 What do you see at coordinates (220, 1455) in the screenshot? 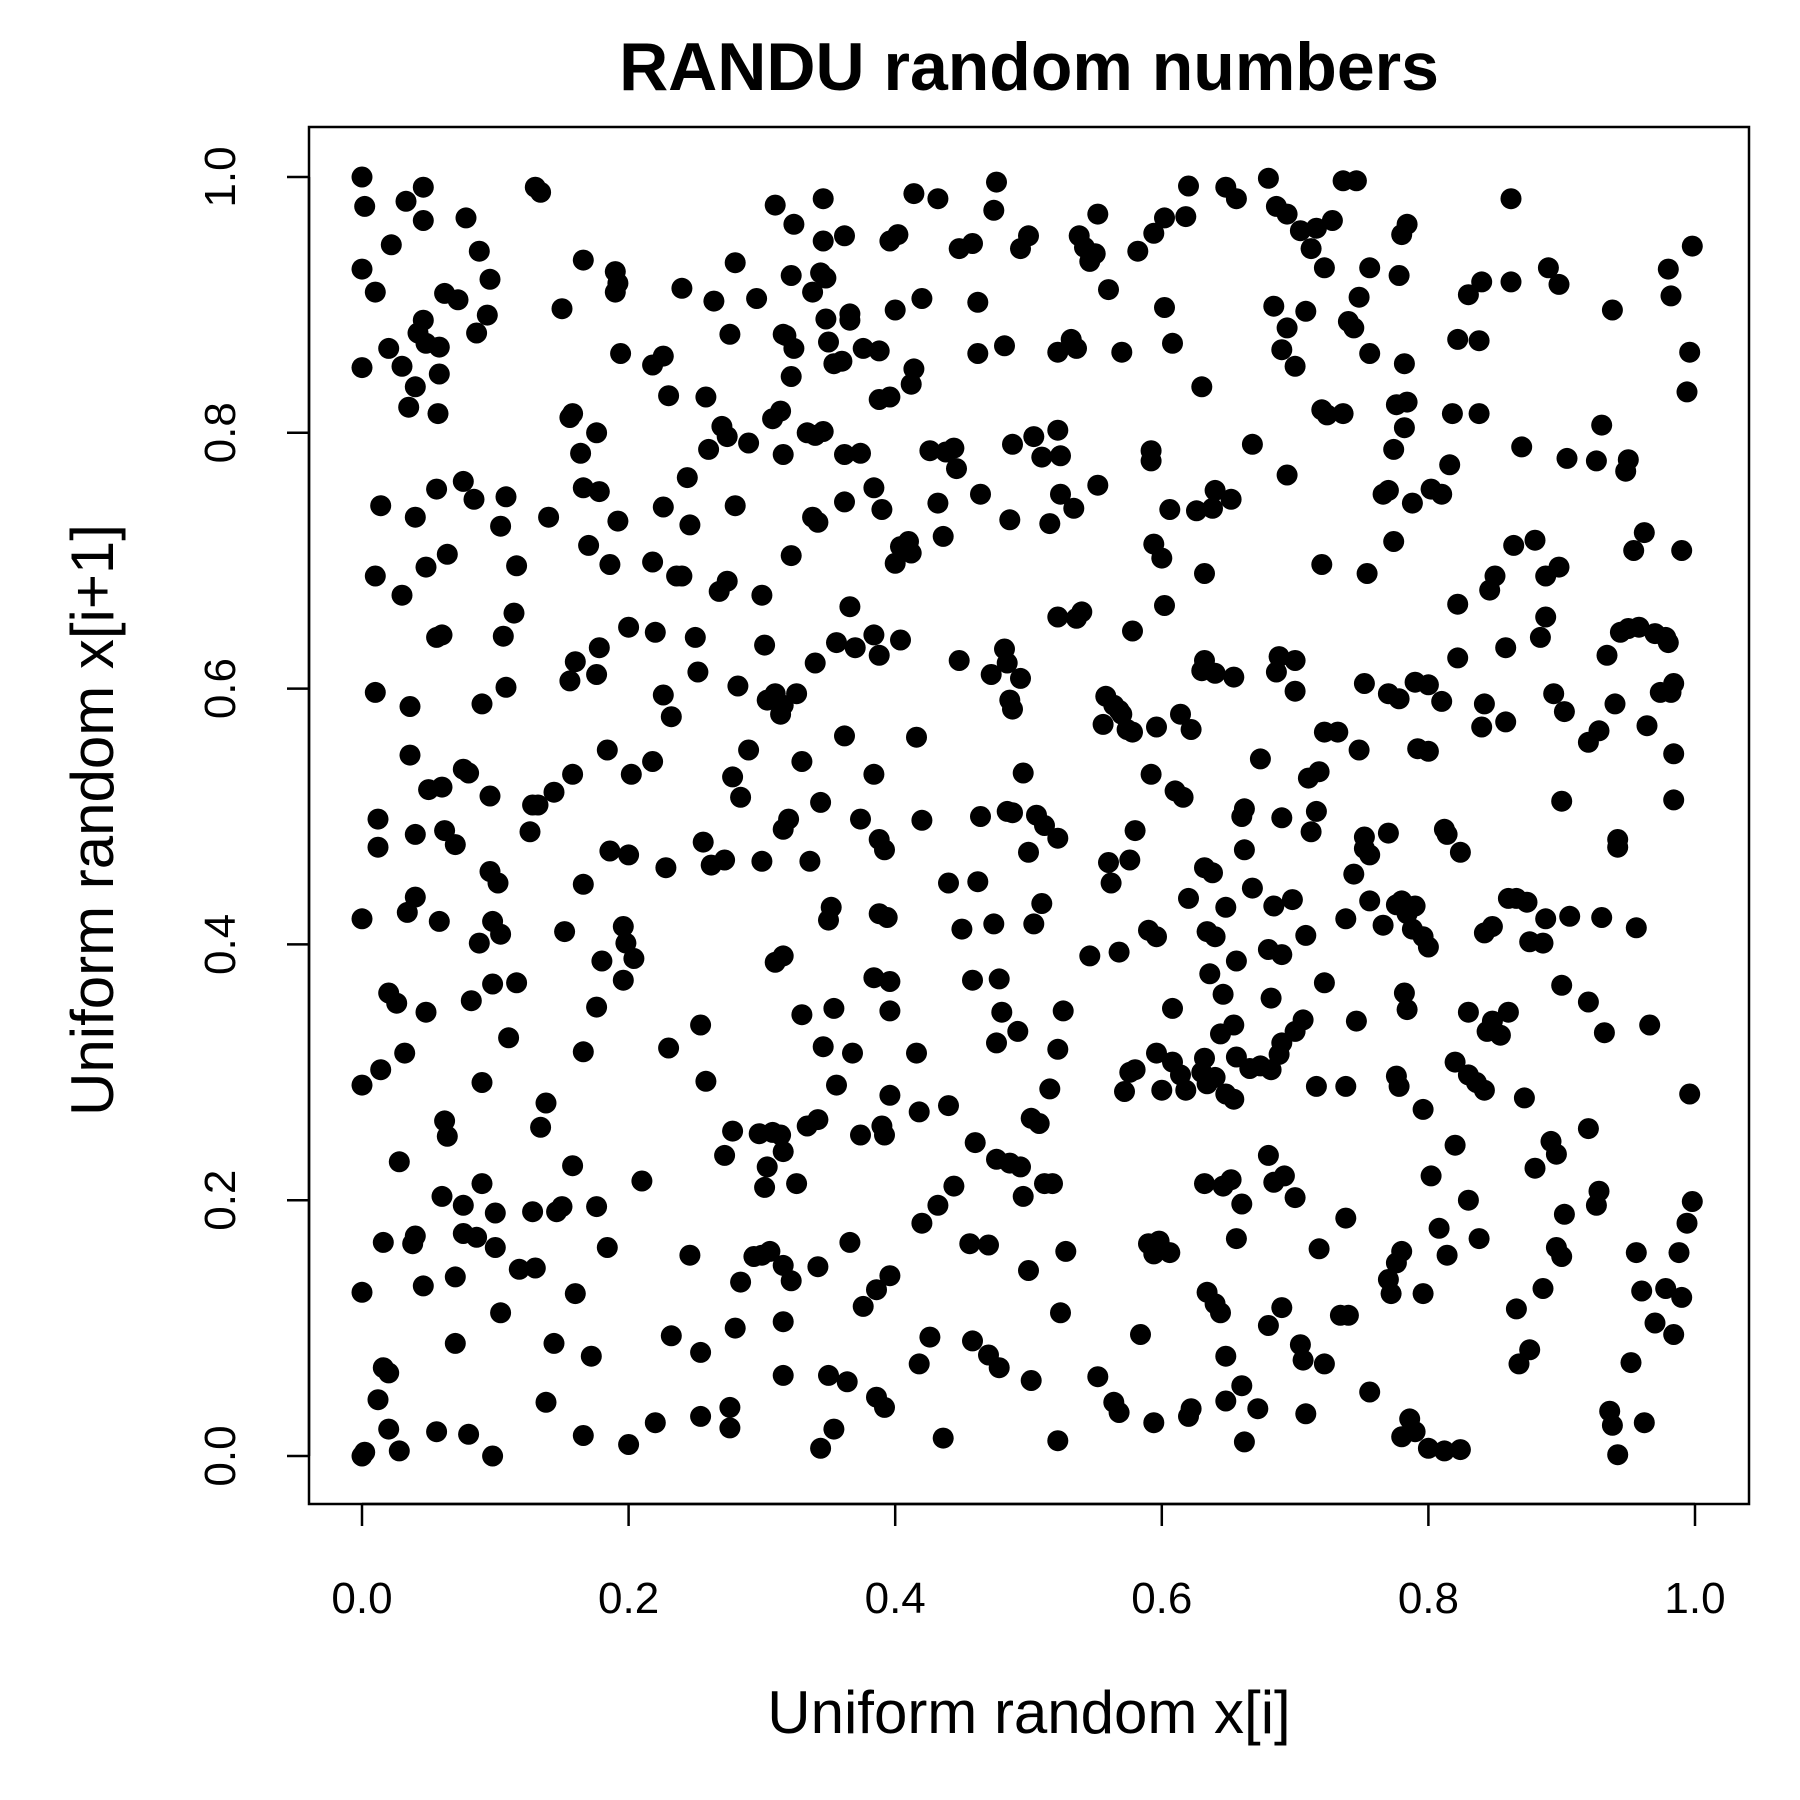
I see `y-tick-label: 0.0` at bounding box center [220, 1455].